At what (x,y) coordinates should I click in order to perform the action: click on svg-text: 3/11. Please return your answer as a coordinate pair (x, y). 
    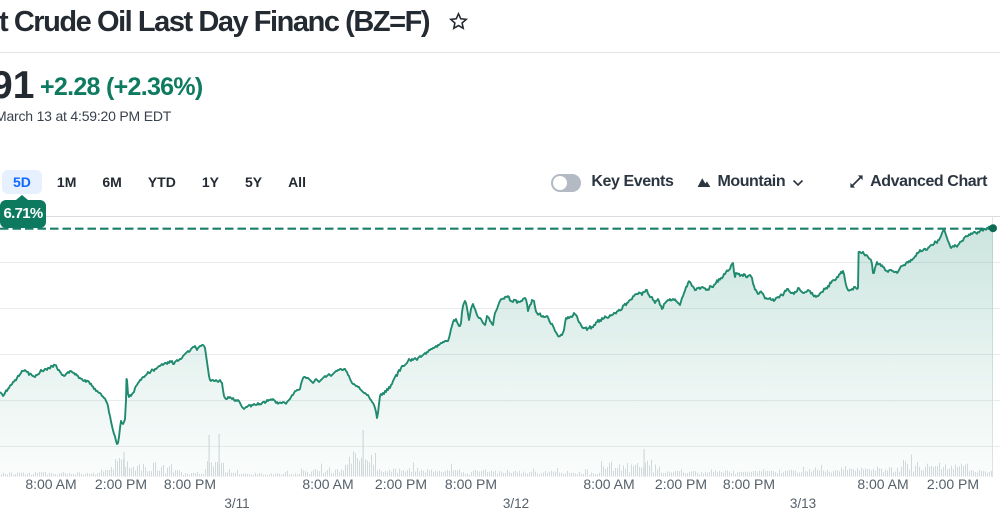
    Looking at the image, I should click on (236, 503).